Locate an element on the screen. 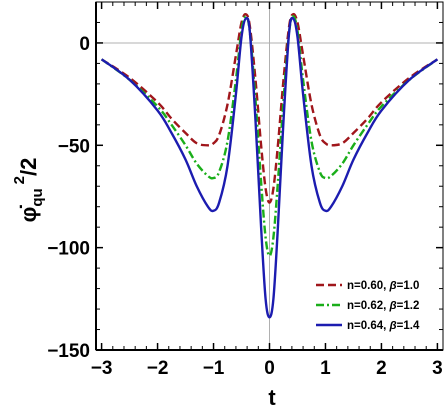  x-tick-label: −2 is located at coordinates (158, 368).